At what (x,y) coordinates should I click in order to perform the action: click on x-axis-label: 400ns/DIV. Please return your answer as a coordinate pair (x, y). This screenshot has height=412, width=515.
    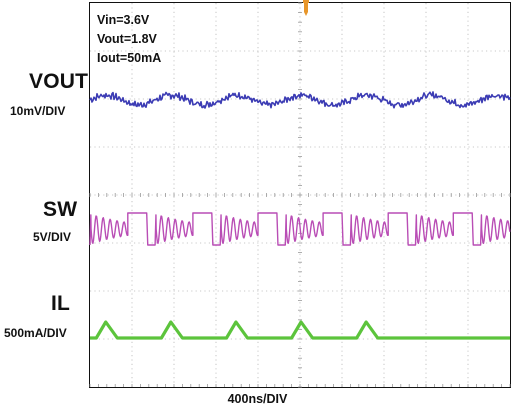
    Looking at the image, I should click on (257, 399).